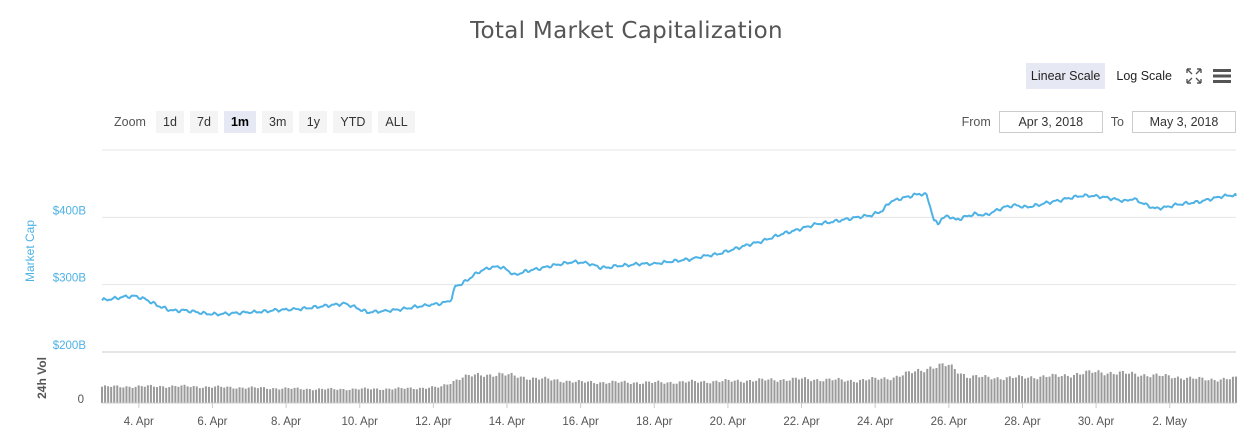 The width and height of the screenshot is (1253, 443). Describe the element at coordinates (1096, 422) in the screenshot. I see `x-tick-label: 30. Apr` at that location.